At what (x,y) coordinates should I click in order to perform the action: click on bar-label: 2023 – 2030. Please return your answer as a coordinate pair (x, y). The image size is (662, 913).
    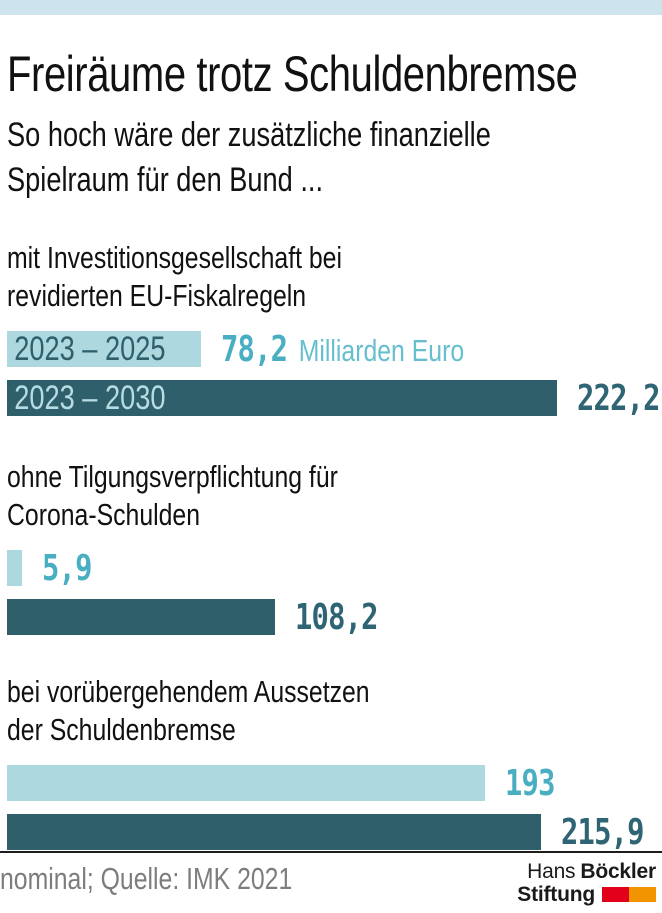
    Looking at the image, I should click on (90, 398).